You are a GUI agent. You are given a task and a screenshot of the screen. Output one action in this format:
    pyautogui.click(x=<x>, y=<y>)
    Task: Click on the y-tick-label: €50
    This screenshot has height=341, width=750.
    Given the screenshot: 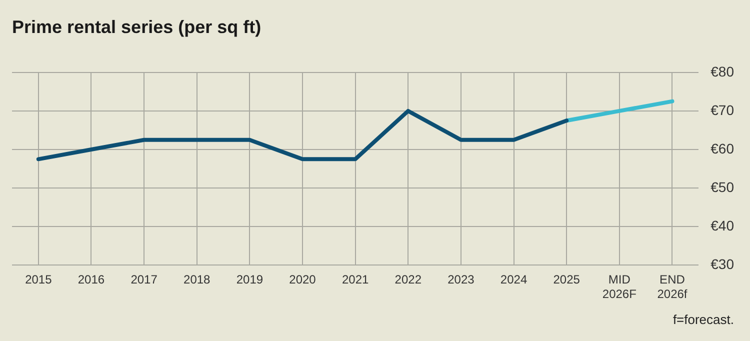 What is the action you would take?
    pyautogui.click(x=722, y=186)
    